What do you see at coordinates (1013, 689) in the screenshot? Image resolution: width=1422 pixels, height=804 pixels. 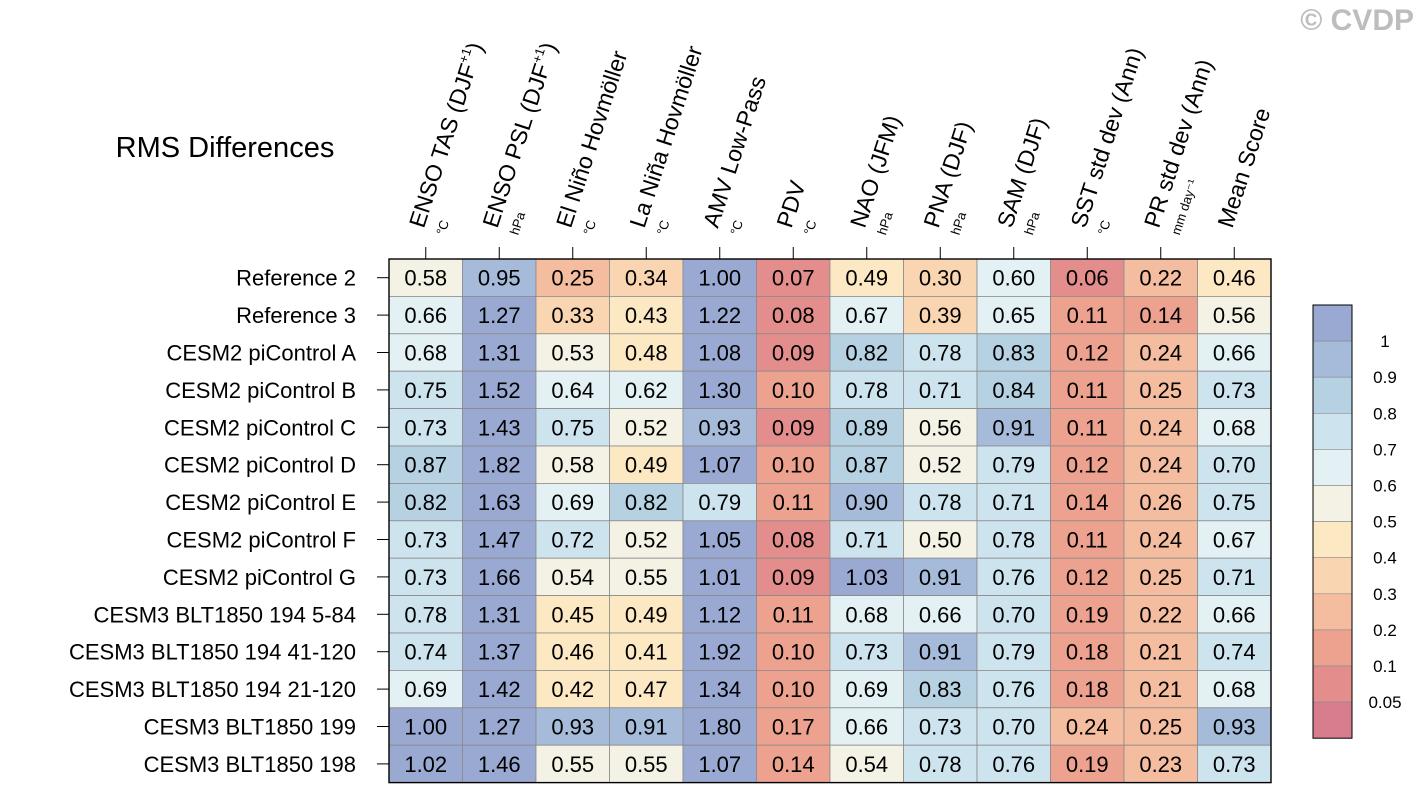 I see `cell-value: 0.76` at bounding box center [1013, 689].